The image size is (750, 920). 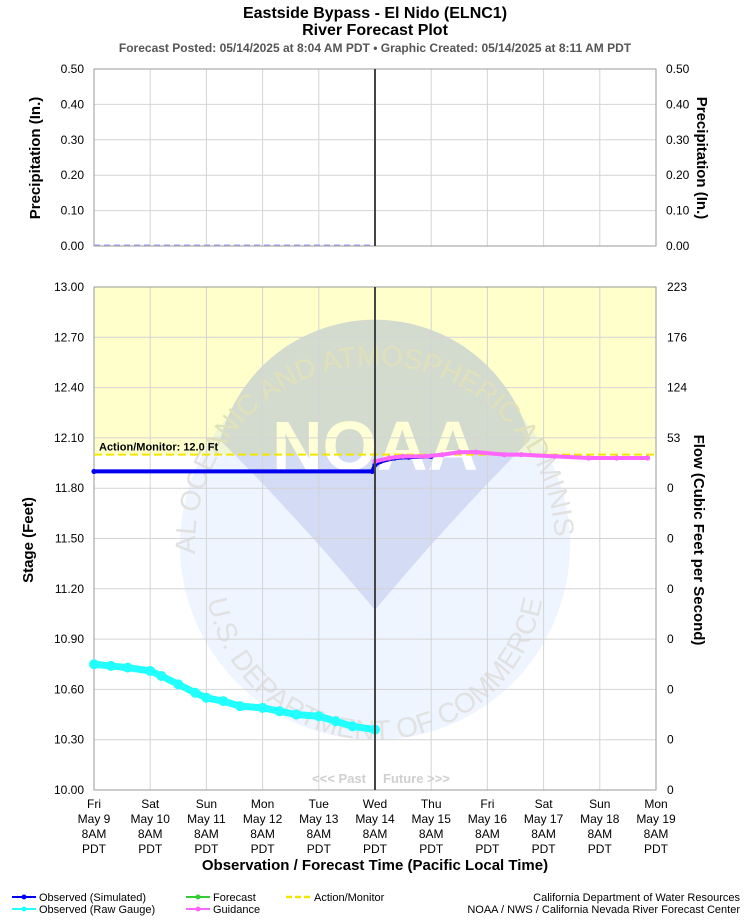 What do you see at coordinates (698, 540) in the screenshot?
I see `flow-ylabel: Flow (Cubic Feet per Second)` at bounding box center [698, 540].